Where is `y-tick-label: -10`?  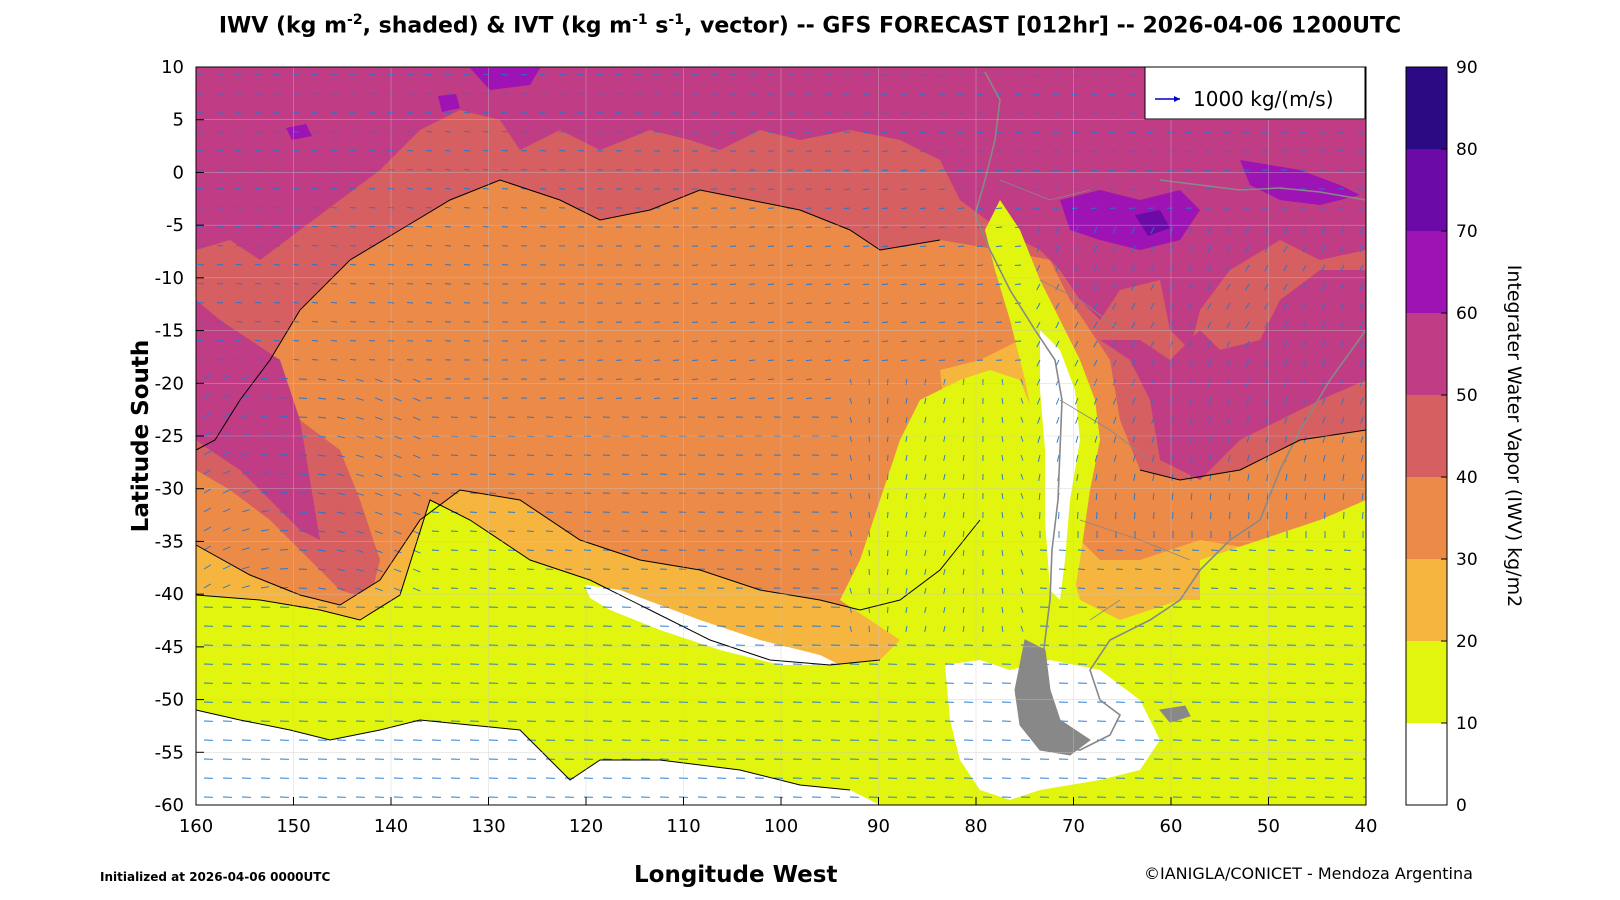 y-tick-label: -10 is located at coordinates (169, 278).